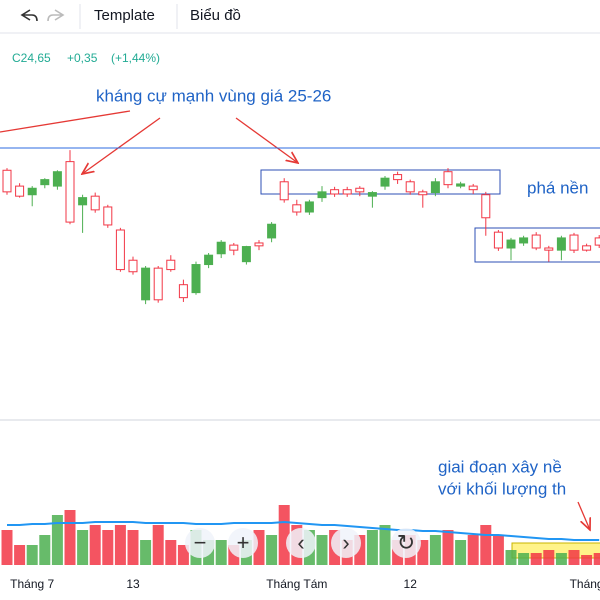 The height and width of the screenshot is (600, 600). I want to click on control-icon: +, so click(243, 542).